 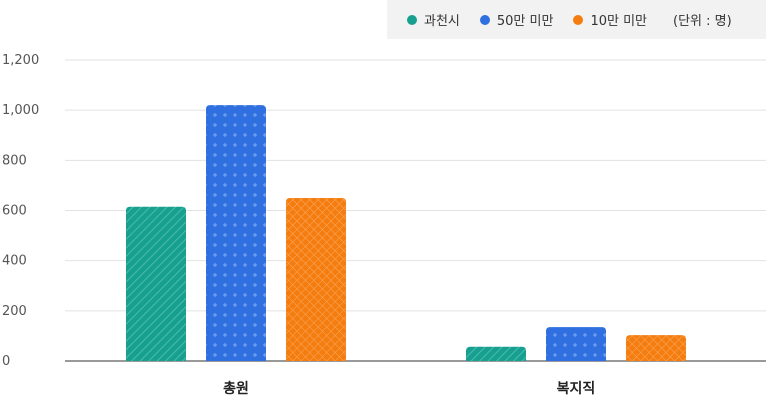 I want to click on legend-label: 50만 미만, so click(x=525, y=21).